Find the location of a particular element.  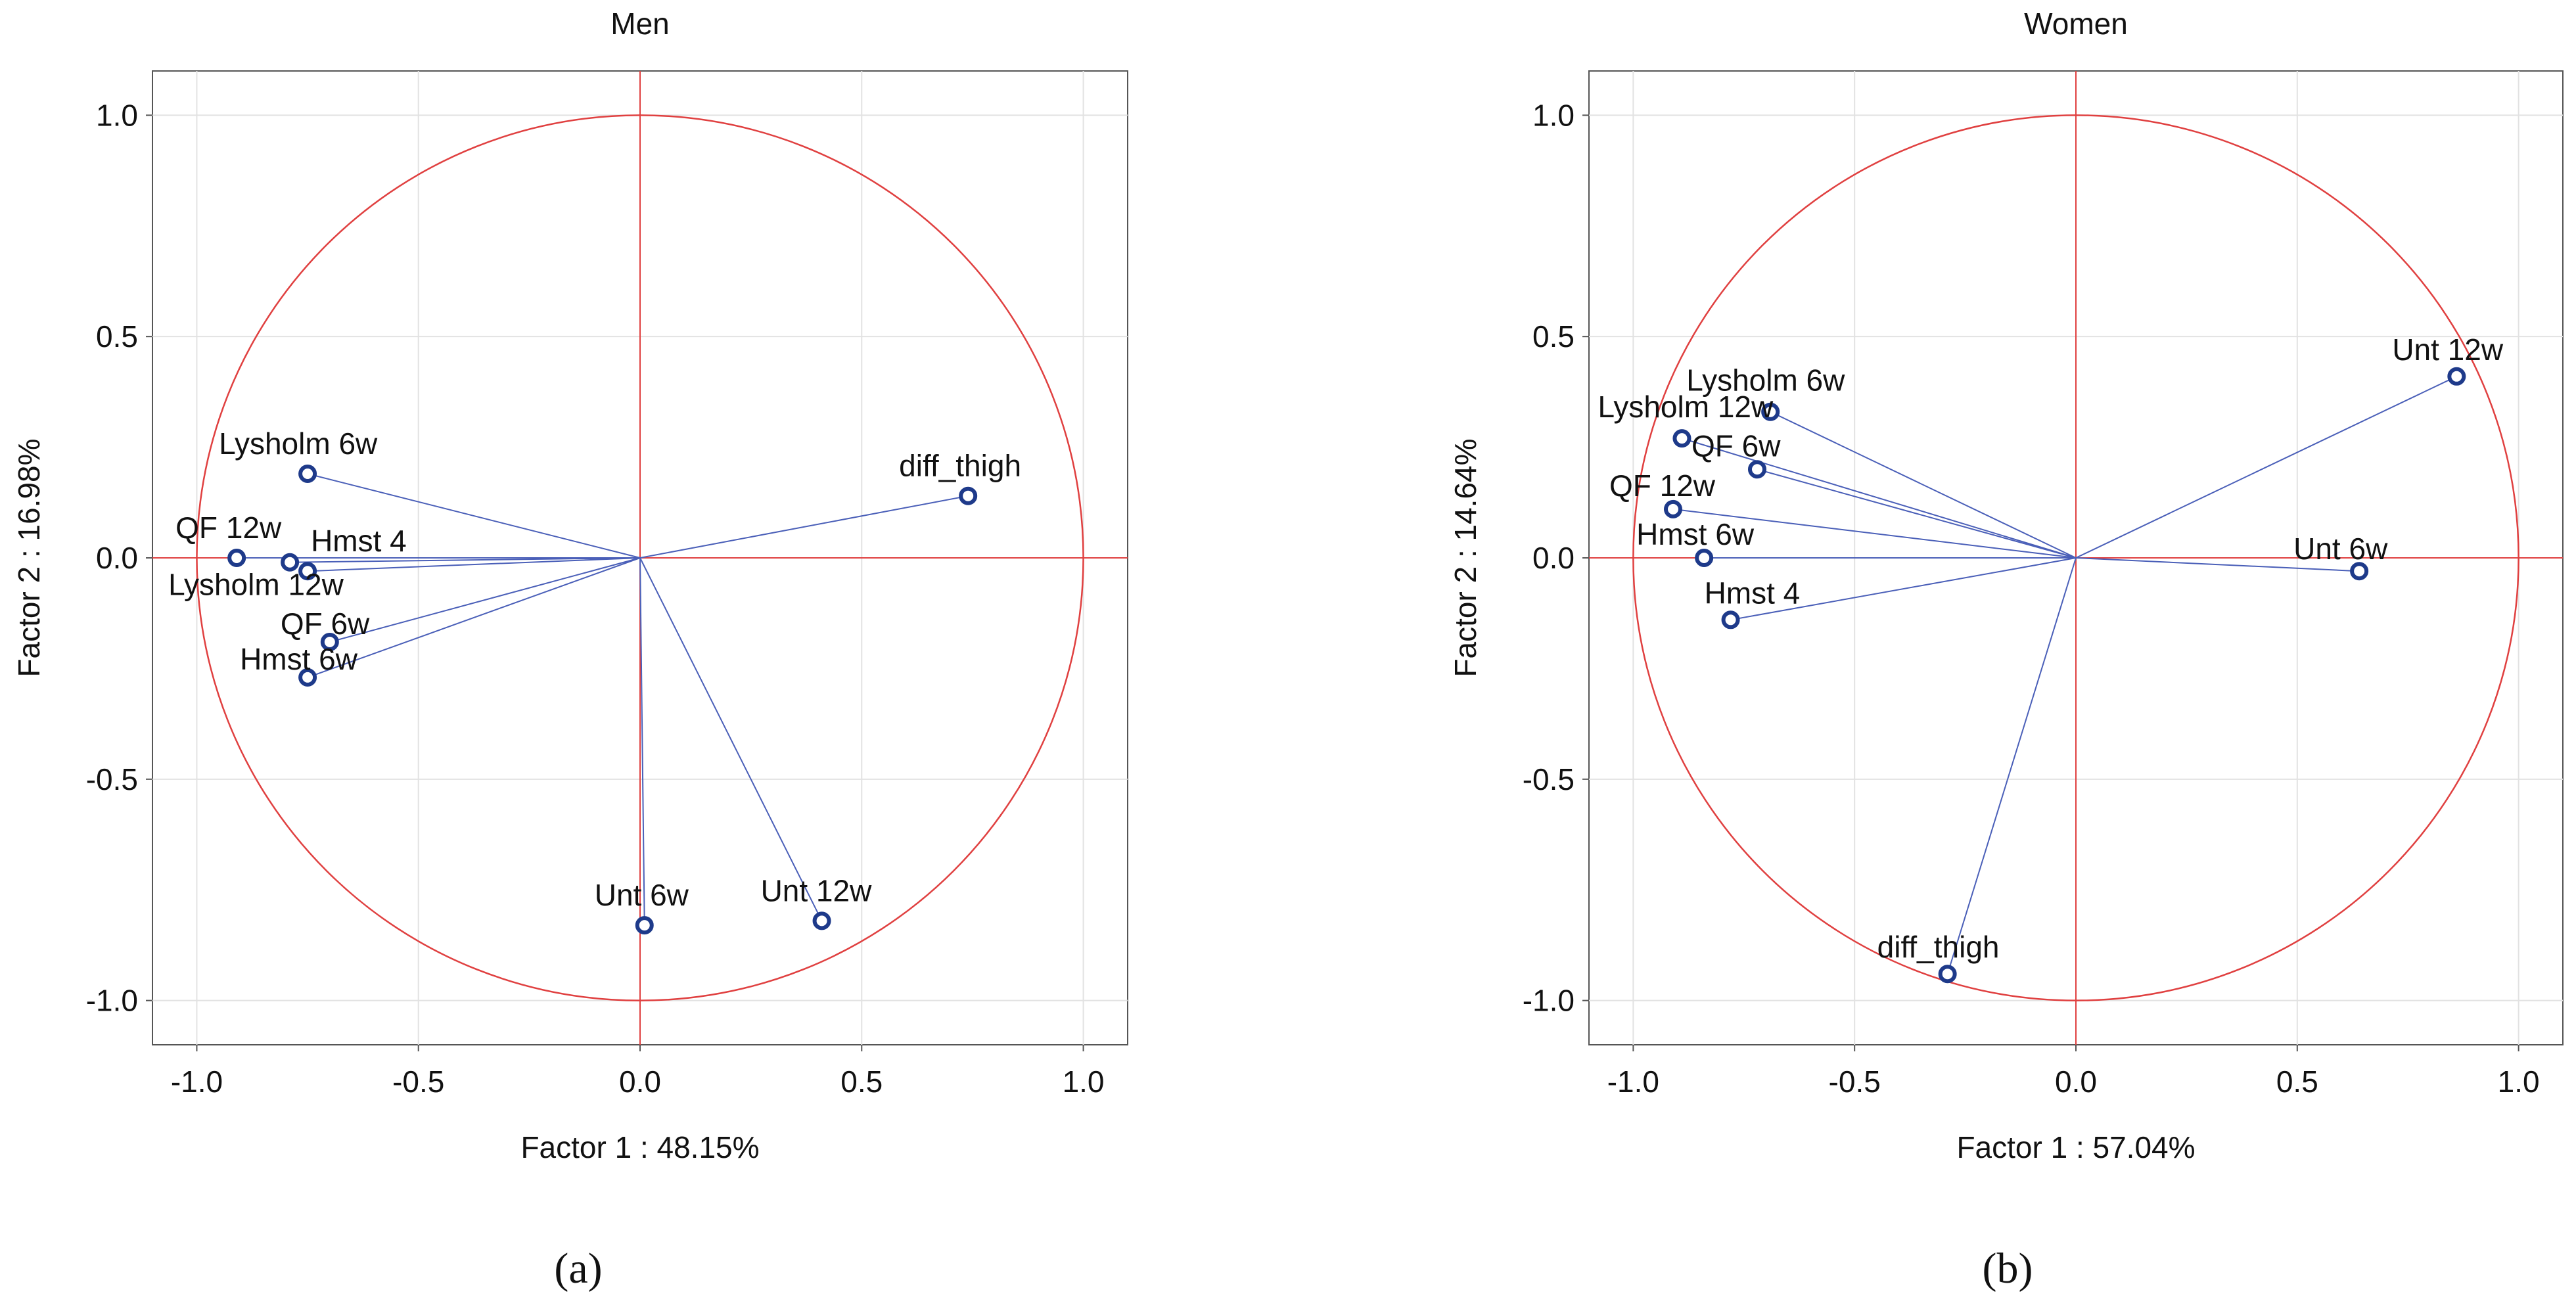

panel-caption: (a) is located at coordinates (578, 1269).